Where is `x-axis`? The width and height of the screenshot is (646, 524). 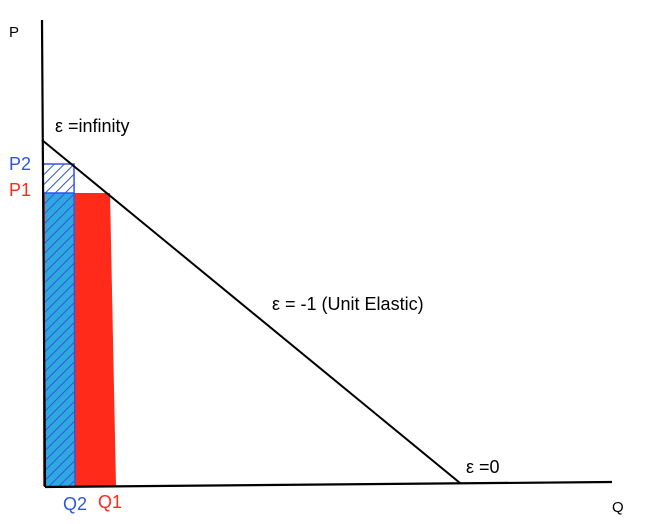 x-axis is located at coordinates (328, 484).